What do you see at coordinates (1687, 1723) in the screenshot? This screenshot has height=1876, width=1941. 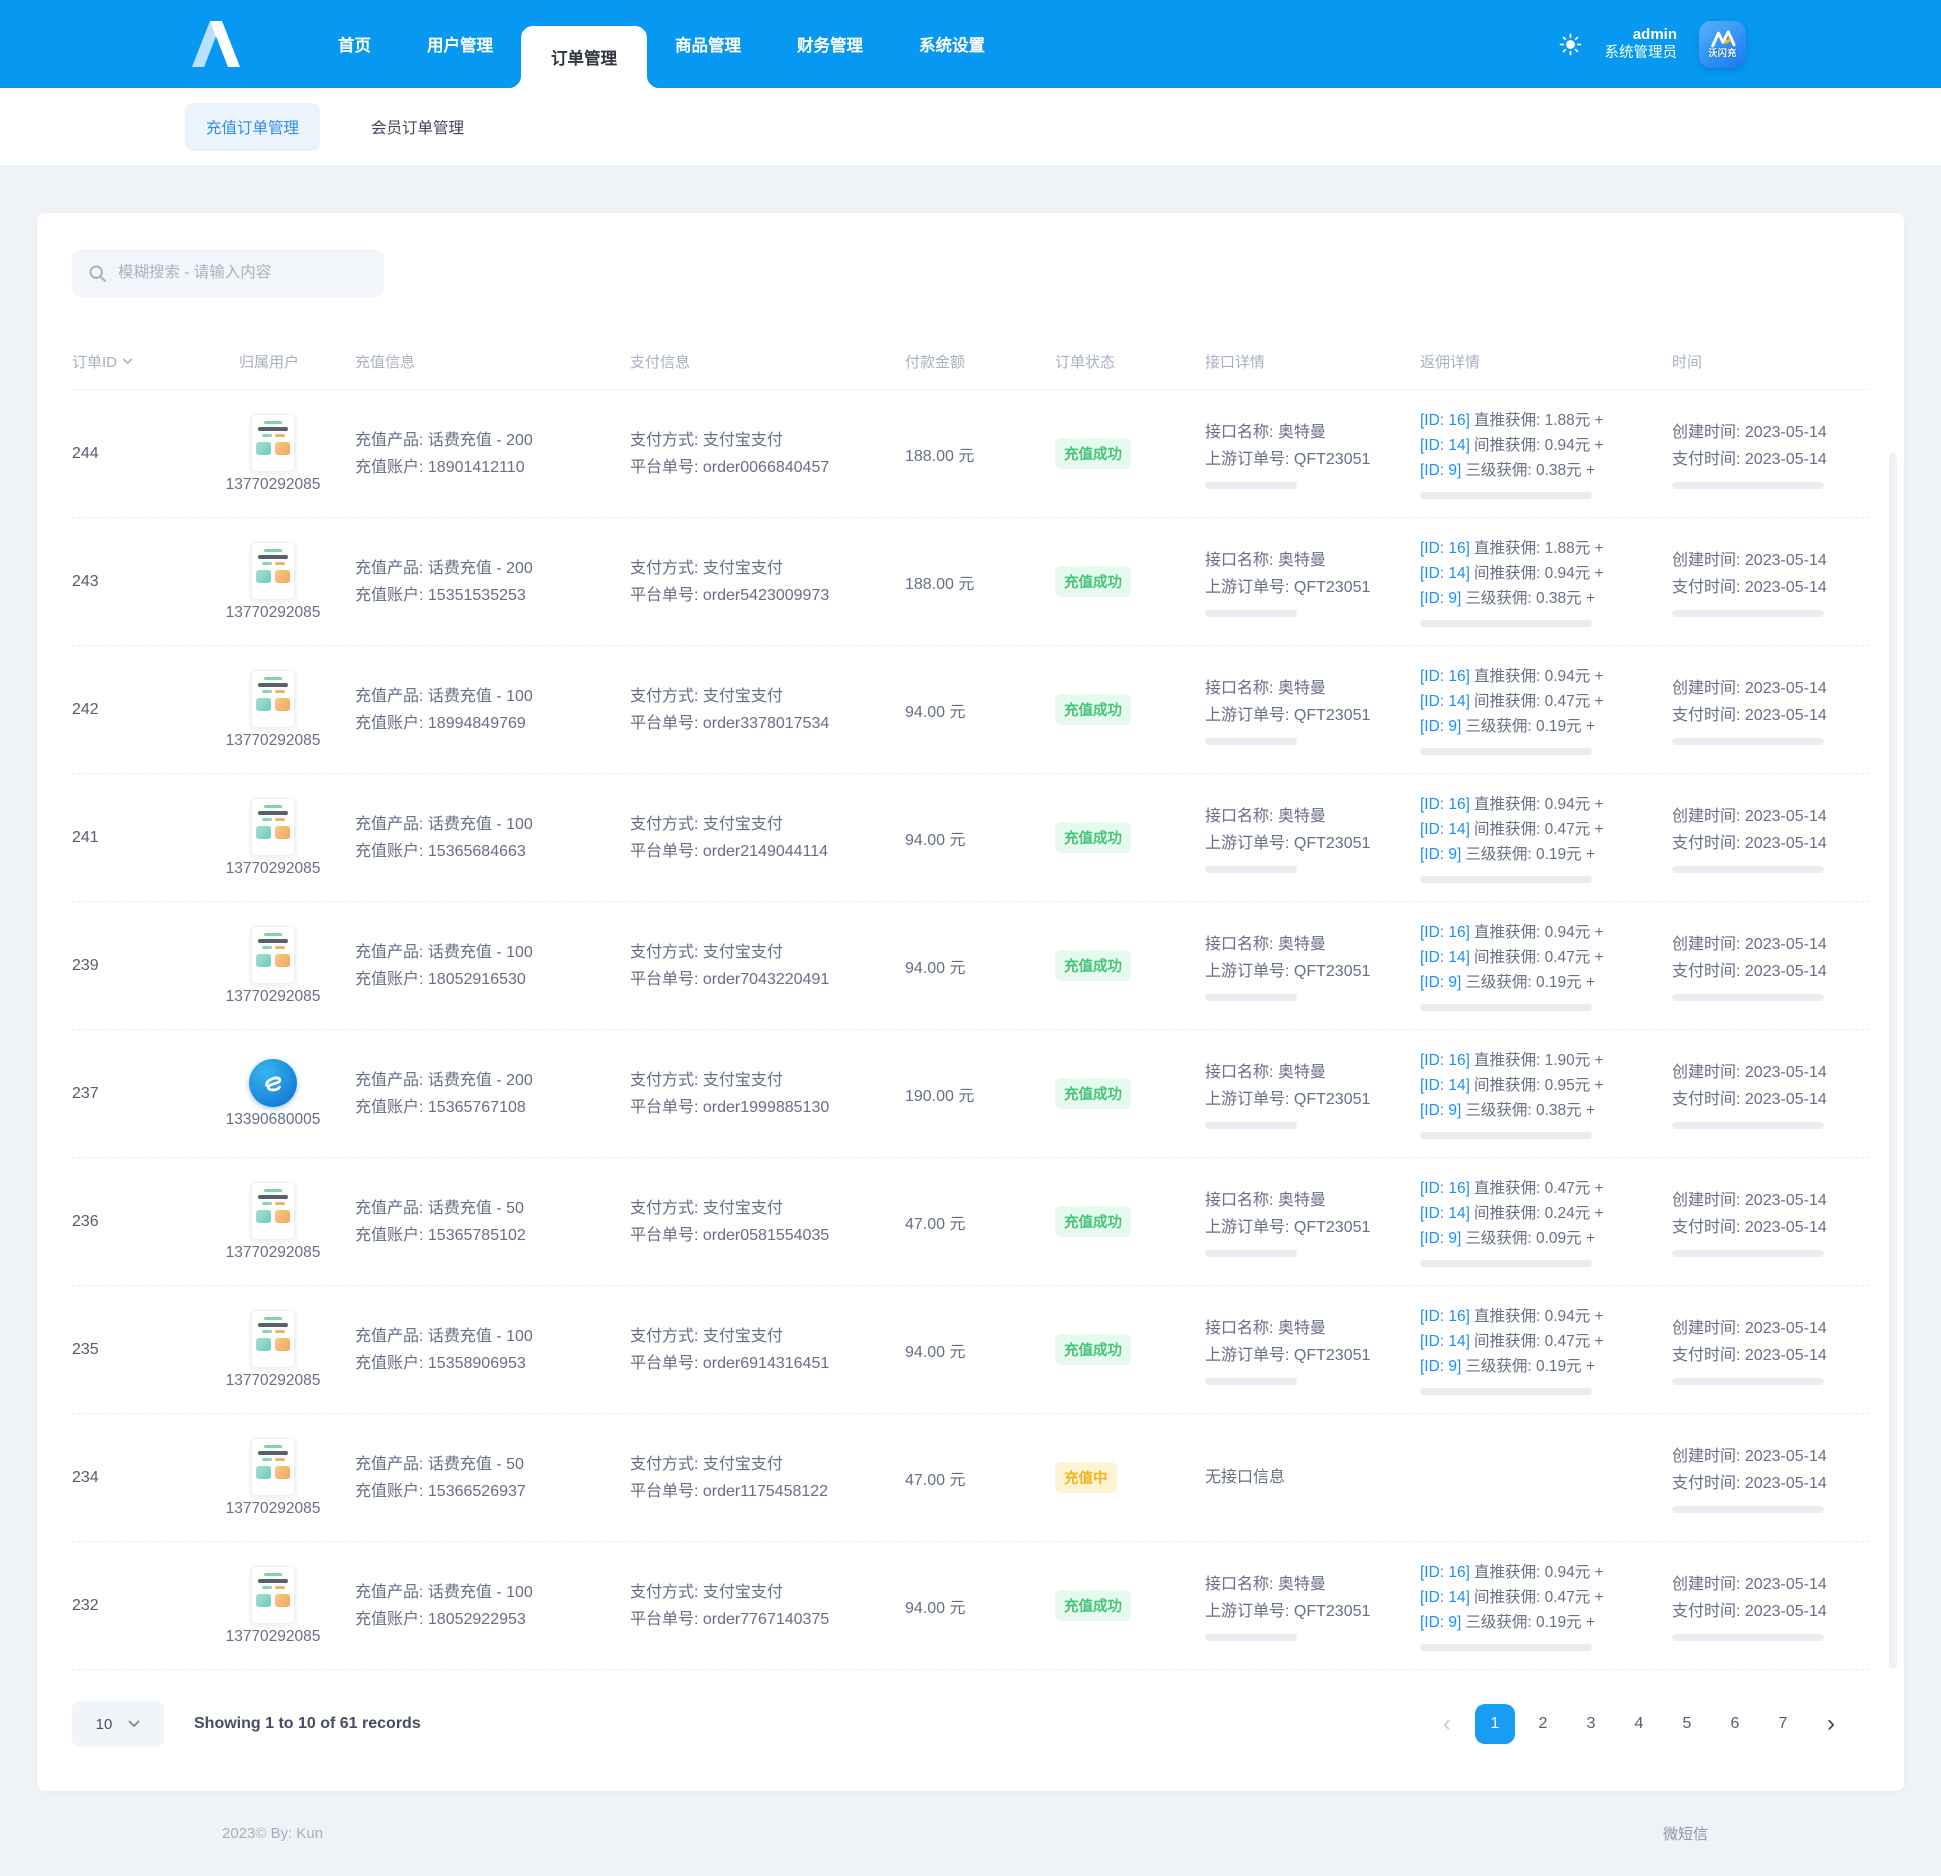 I see `page-button-5: 5` at bounding box center [1687, 1723].